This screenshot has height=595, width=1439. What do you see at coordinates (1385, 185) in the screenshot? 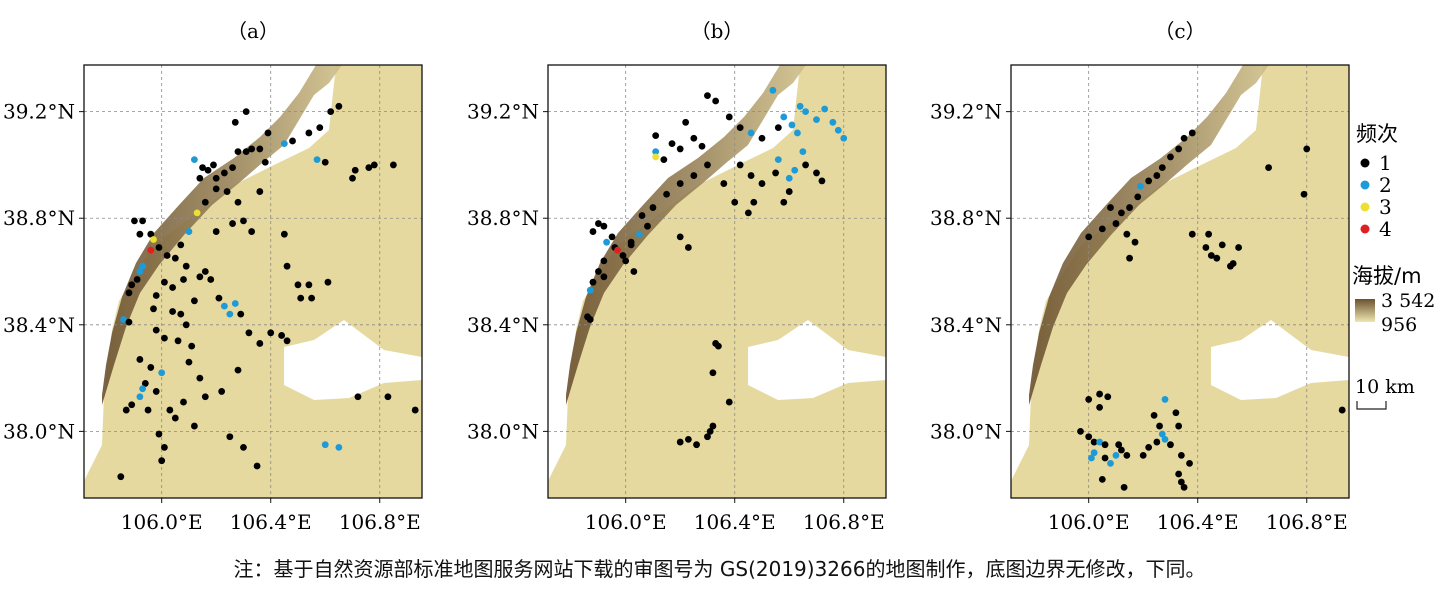
I see `legend-label-2: 2` at bounding box center [1385, 185].